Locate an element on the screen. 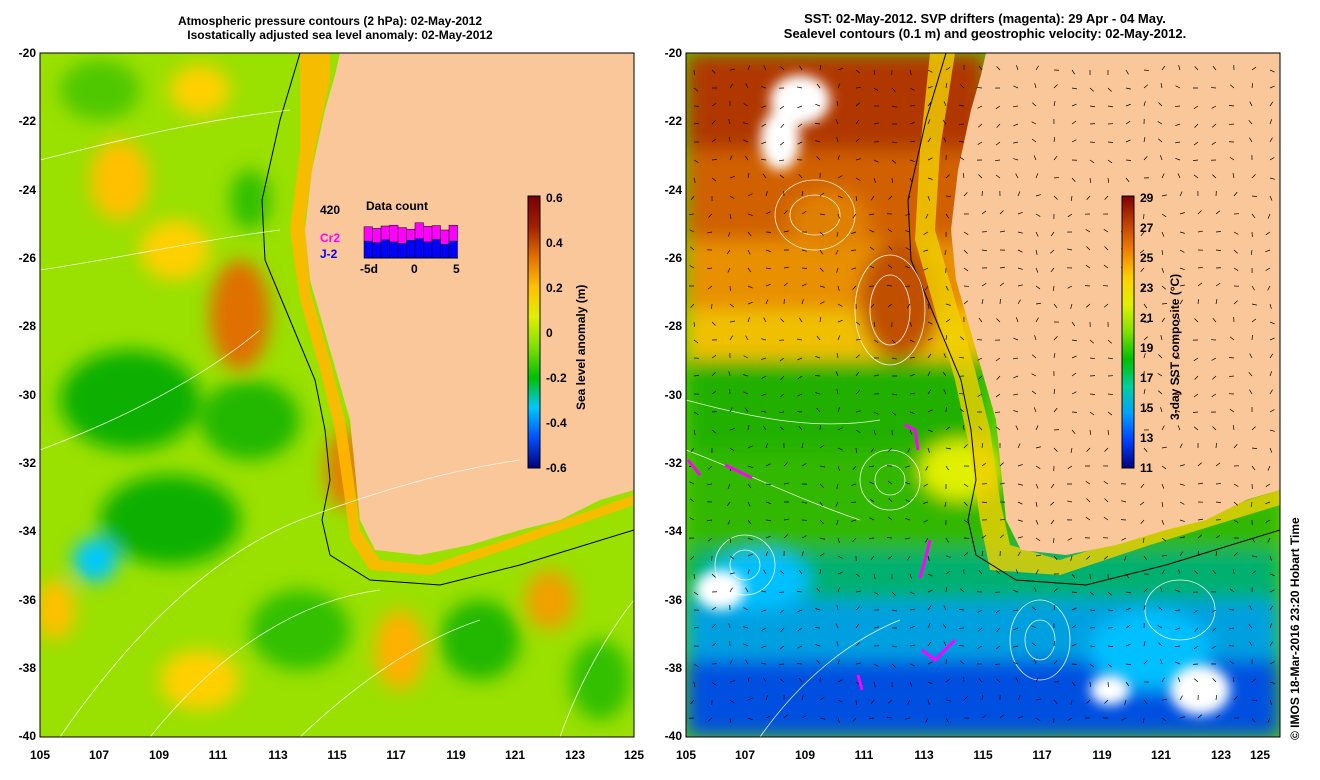 The image size is (1320, 780). left-y-tick: -26 is located at coordinates (27, 258).